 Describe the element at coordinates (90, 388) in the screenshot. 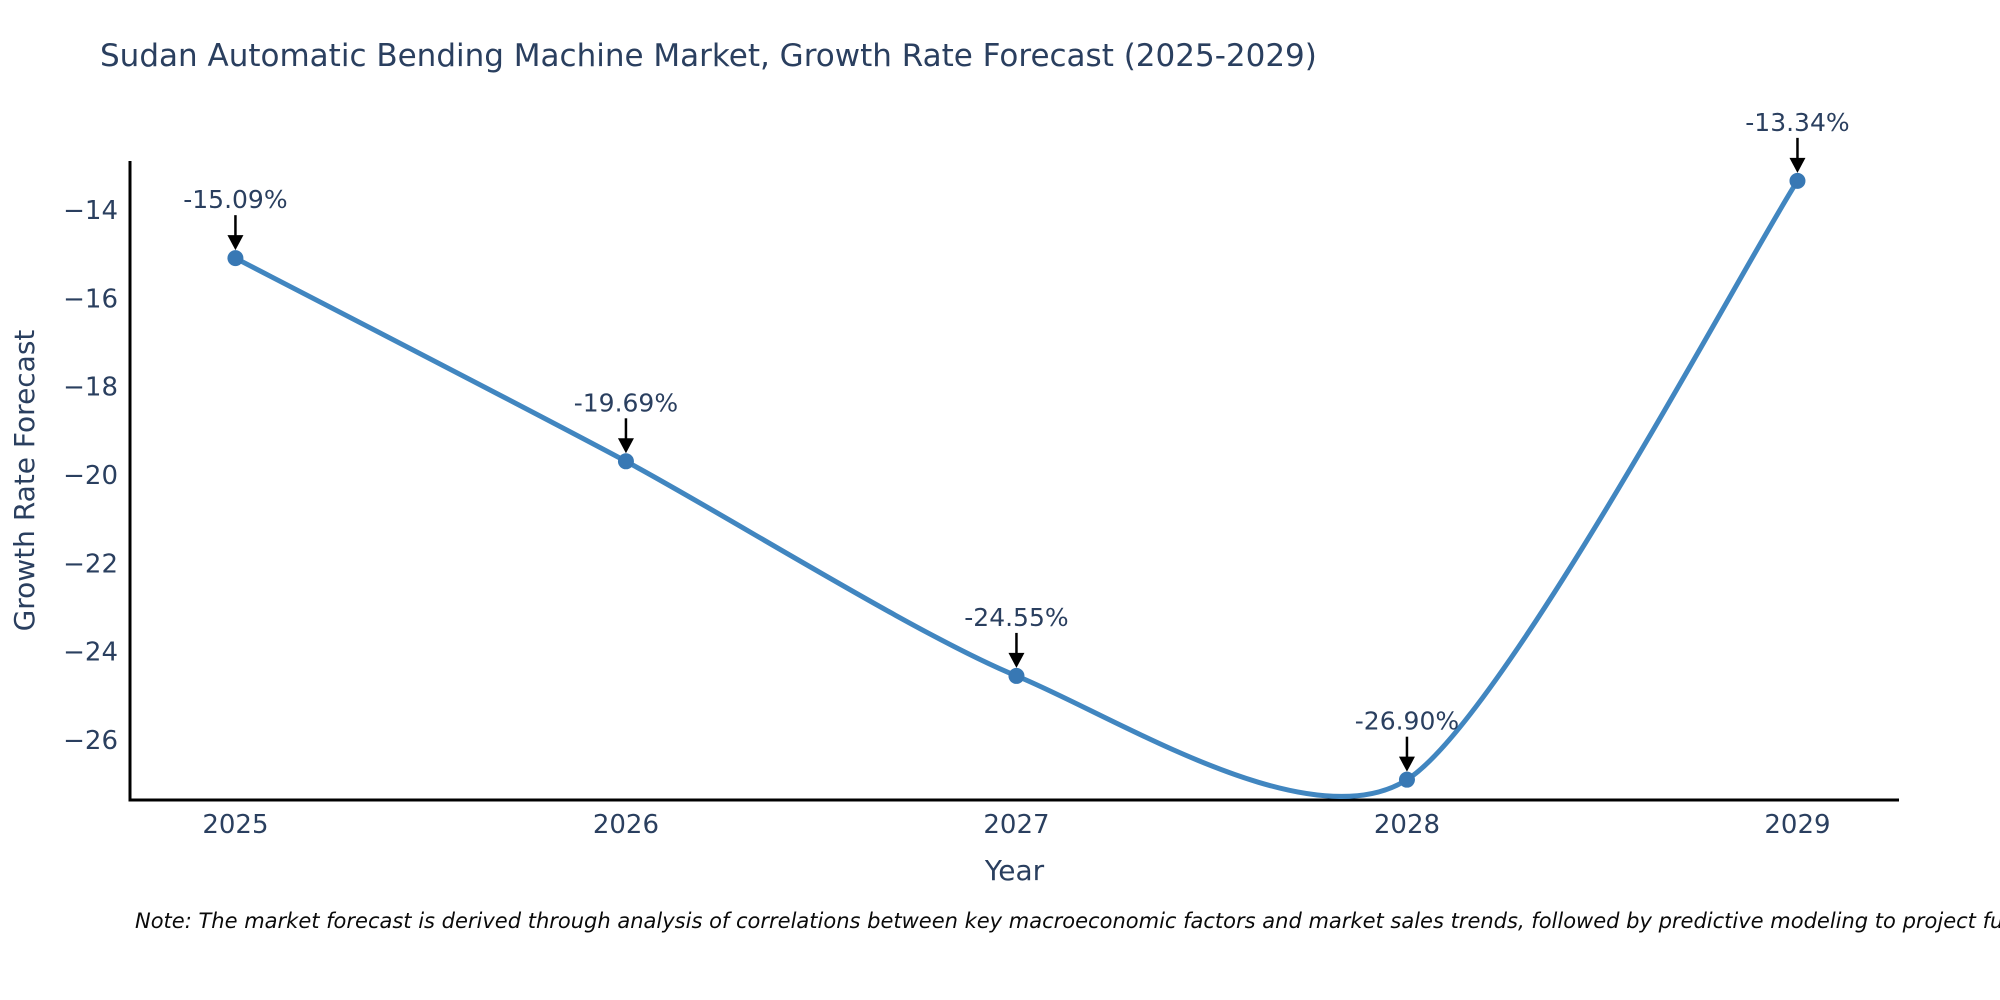

I see `y-tick-label: −18` at that location.